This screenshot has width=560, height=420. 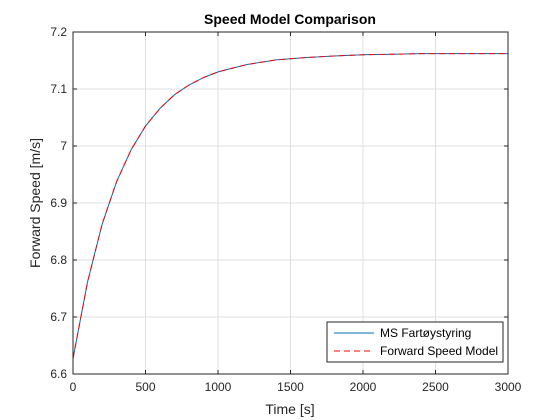 I want to click on chart-title: Speed Model Comparison, so click(x=290, y=19).